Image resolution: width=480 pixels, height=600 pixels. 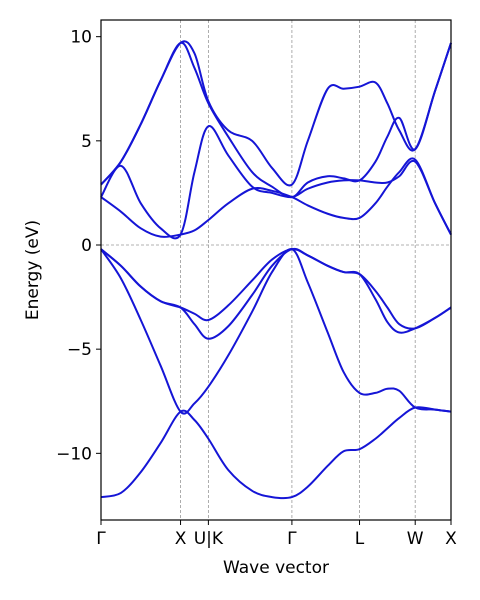 I want to click on x-tick-label: W, so click(x=415, y=539).